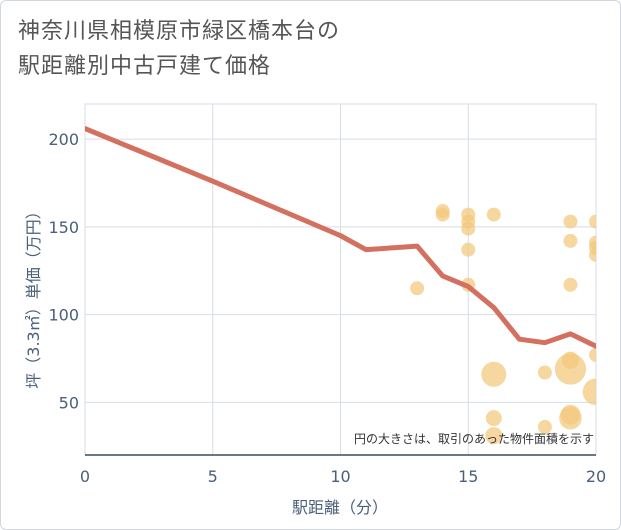  Describe the element at coordinates (340, 507) in the screenshot. I see `x-axis-title: 駅距離（分）` at that location.